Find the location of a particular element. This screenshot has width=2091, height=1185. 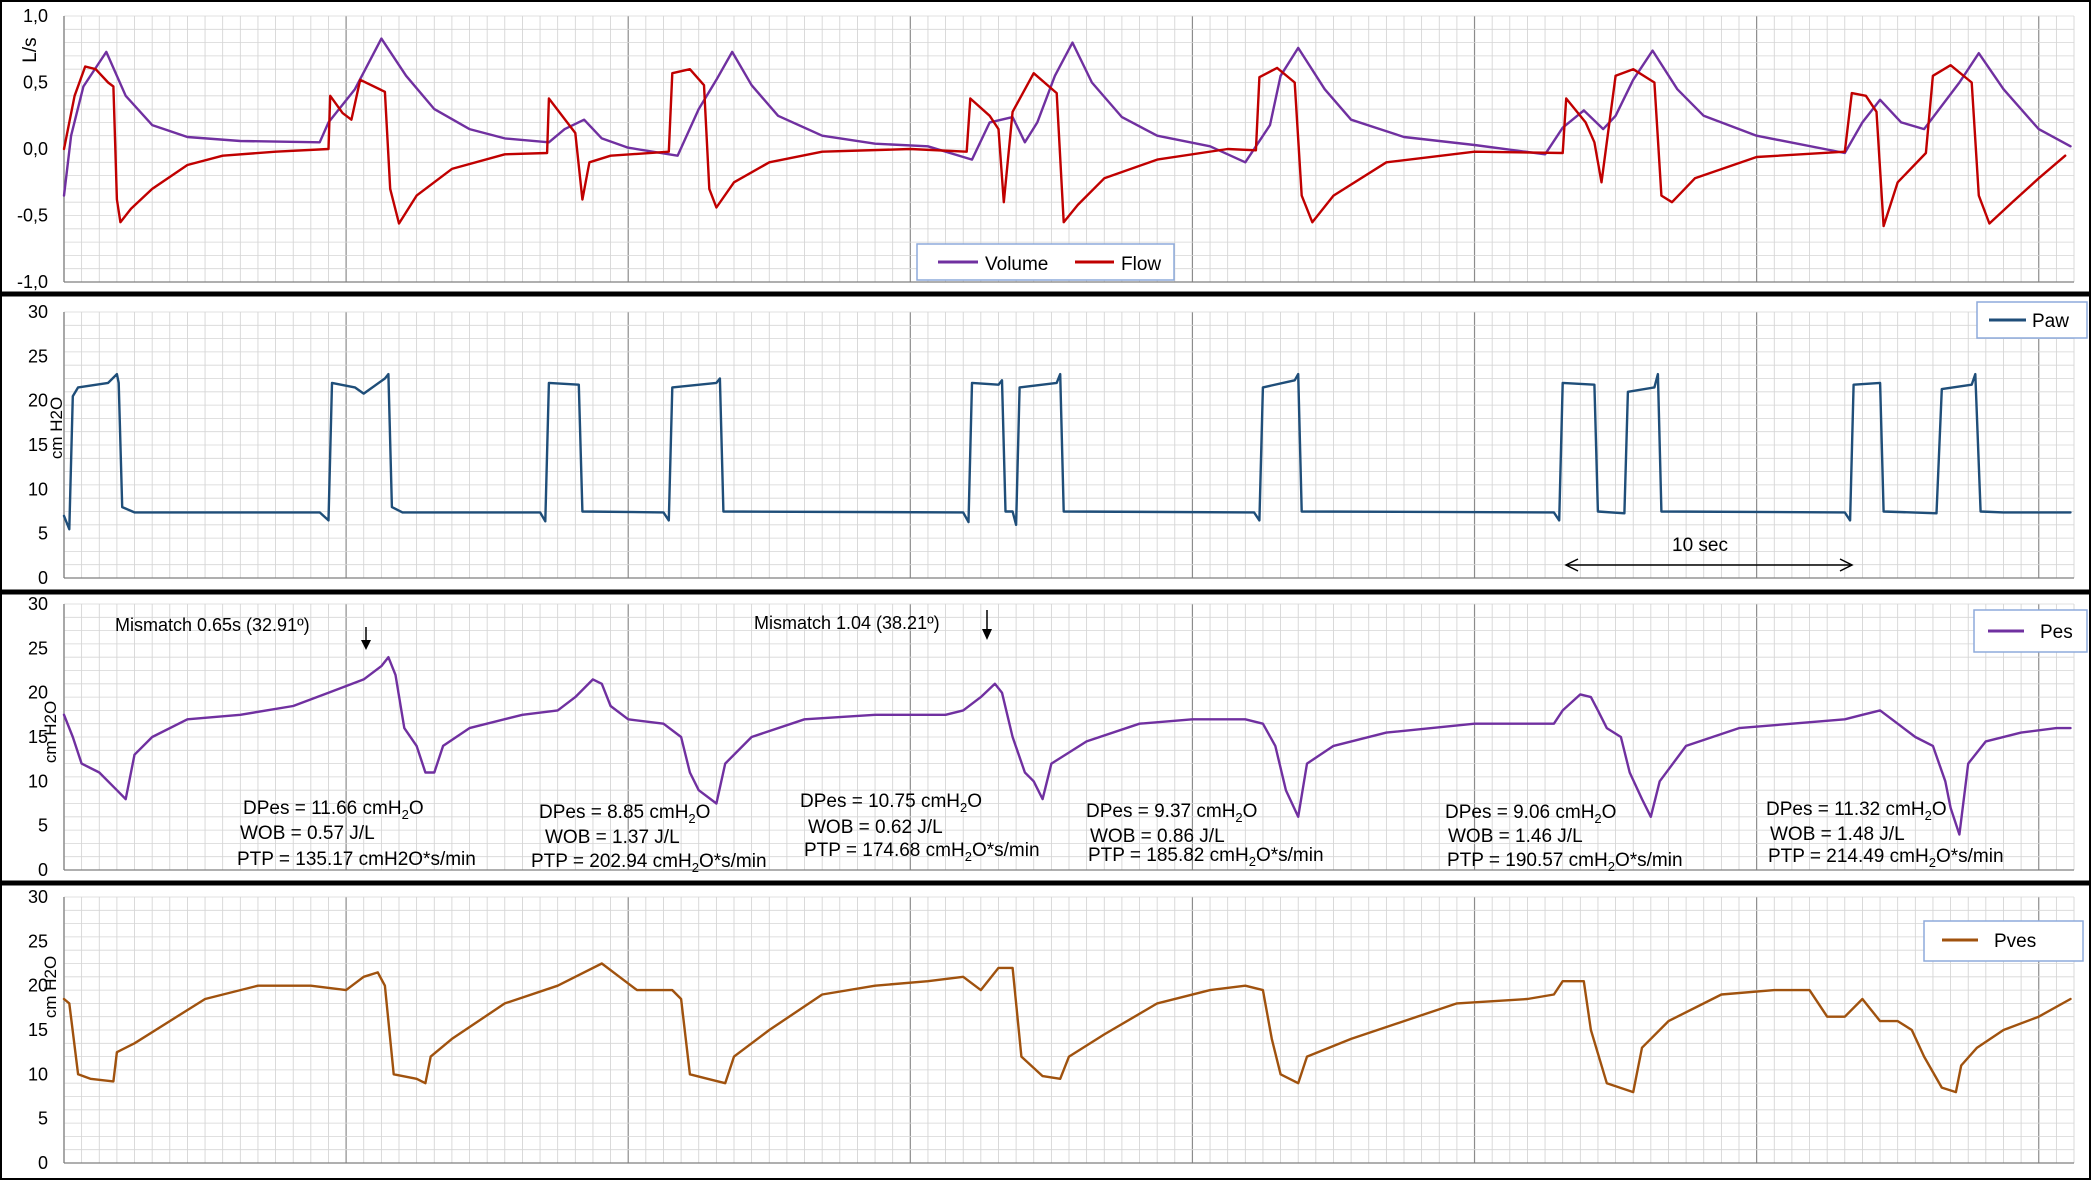

wob-value: WOB = 0.86 J/L is located at coordinates (1157, 836).